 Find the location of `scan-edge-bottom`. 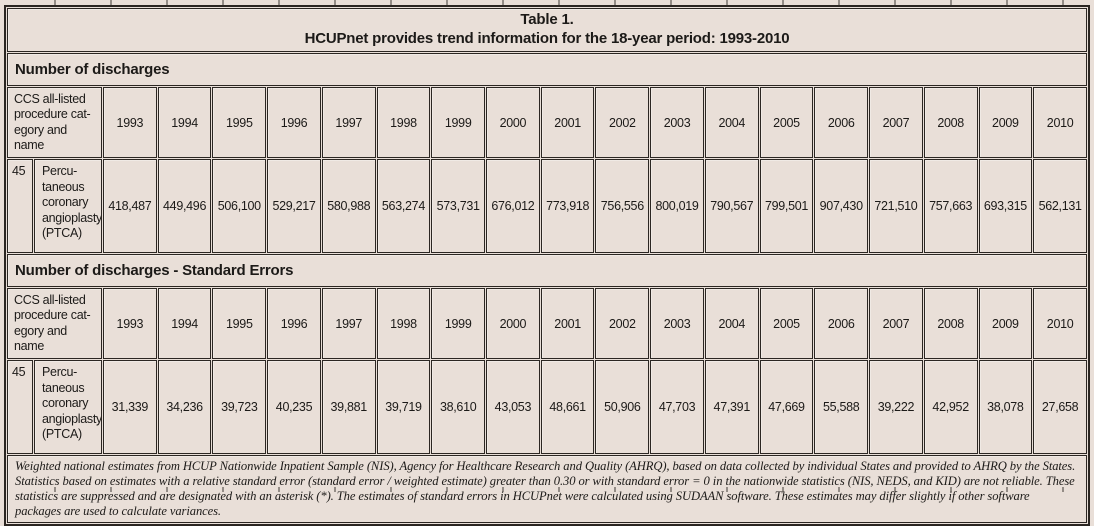

scan-edge-bottom is located at coordinates (547, 489).